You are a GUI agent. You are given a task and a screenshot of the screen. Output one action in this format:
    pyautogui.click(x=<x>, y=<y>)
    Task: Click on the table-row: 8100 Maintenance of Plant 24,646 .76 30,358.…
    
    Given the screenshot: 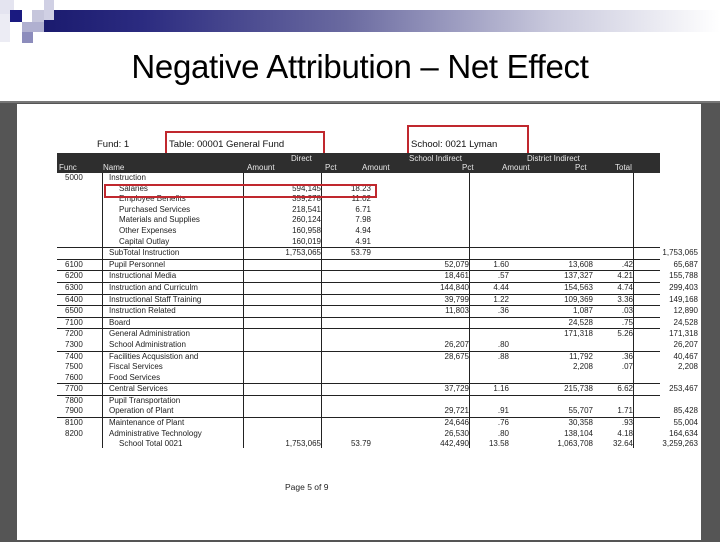 What is the action you would take?
    pyautogui.click(x=377, y=423)
    